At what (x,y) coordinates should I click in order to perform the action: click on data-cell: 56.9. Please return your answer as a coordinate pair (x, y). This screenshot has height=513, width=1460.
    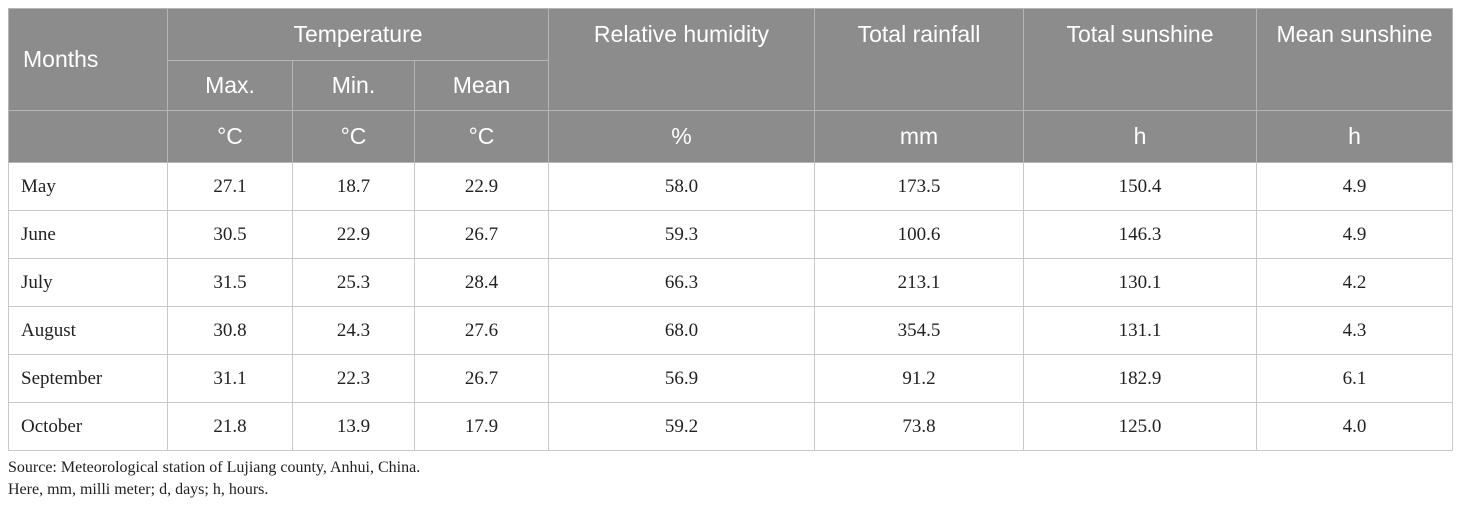
    Looking at the image, I should click on (681, 378).